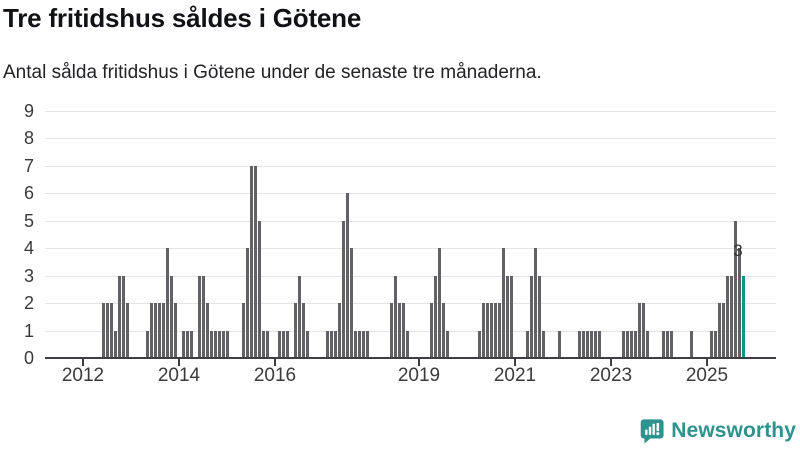 This screenshot has width=800, height=450. I want to click on x-axis-label-2014: 2014, so click(179, 375).